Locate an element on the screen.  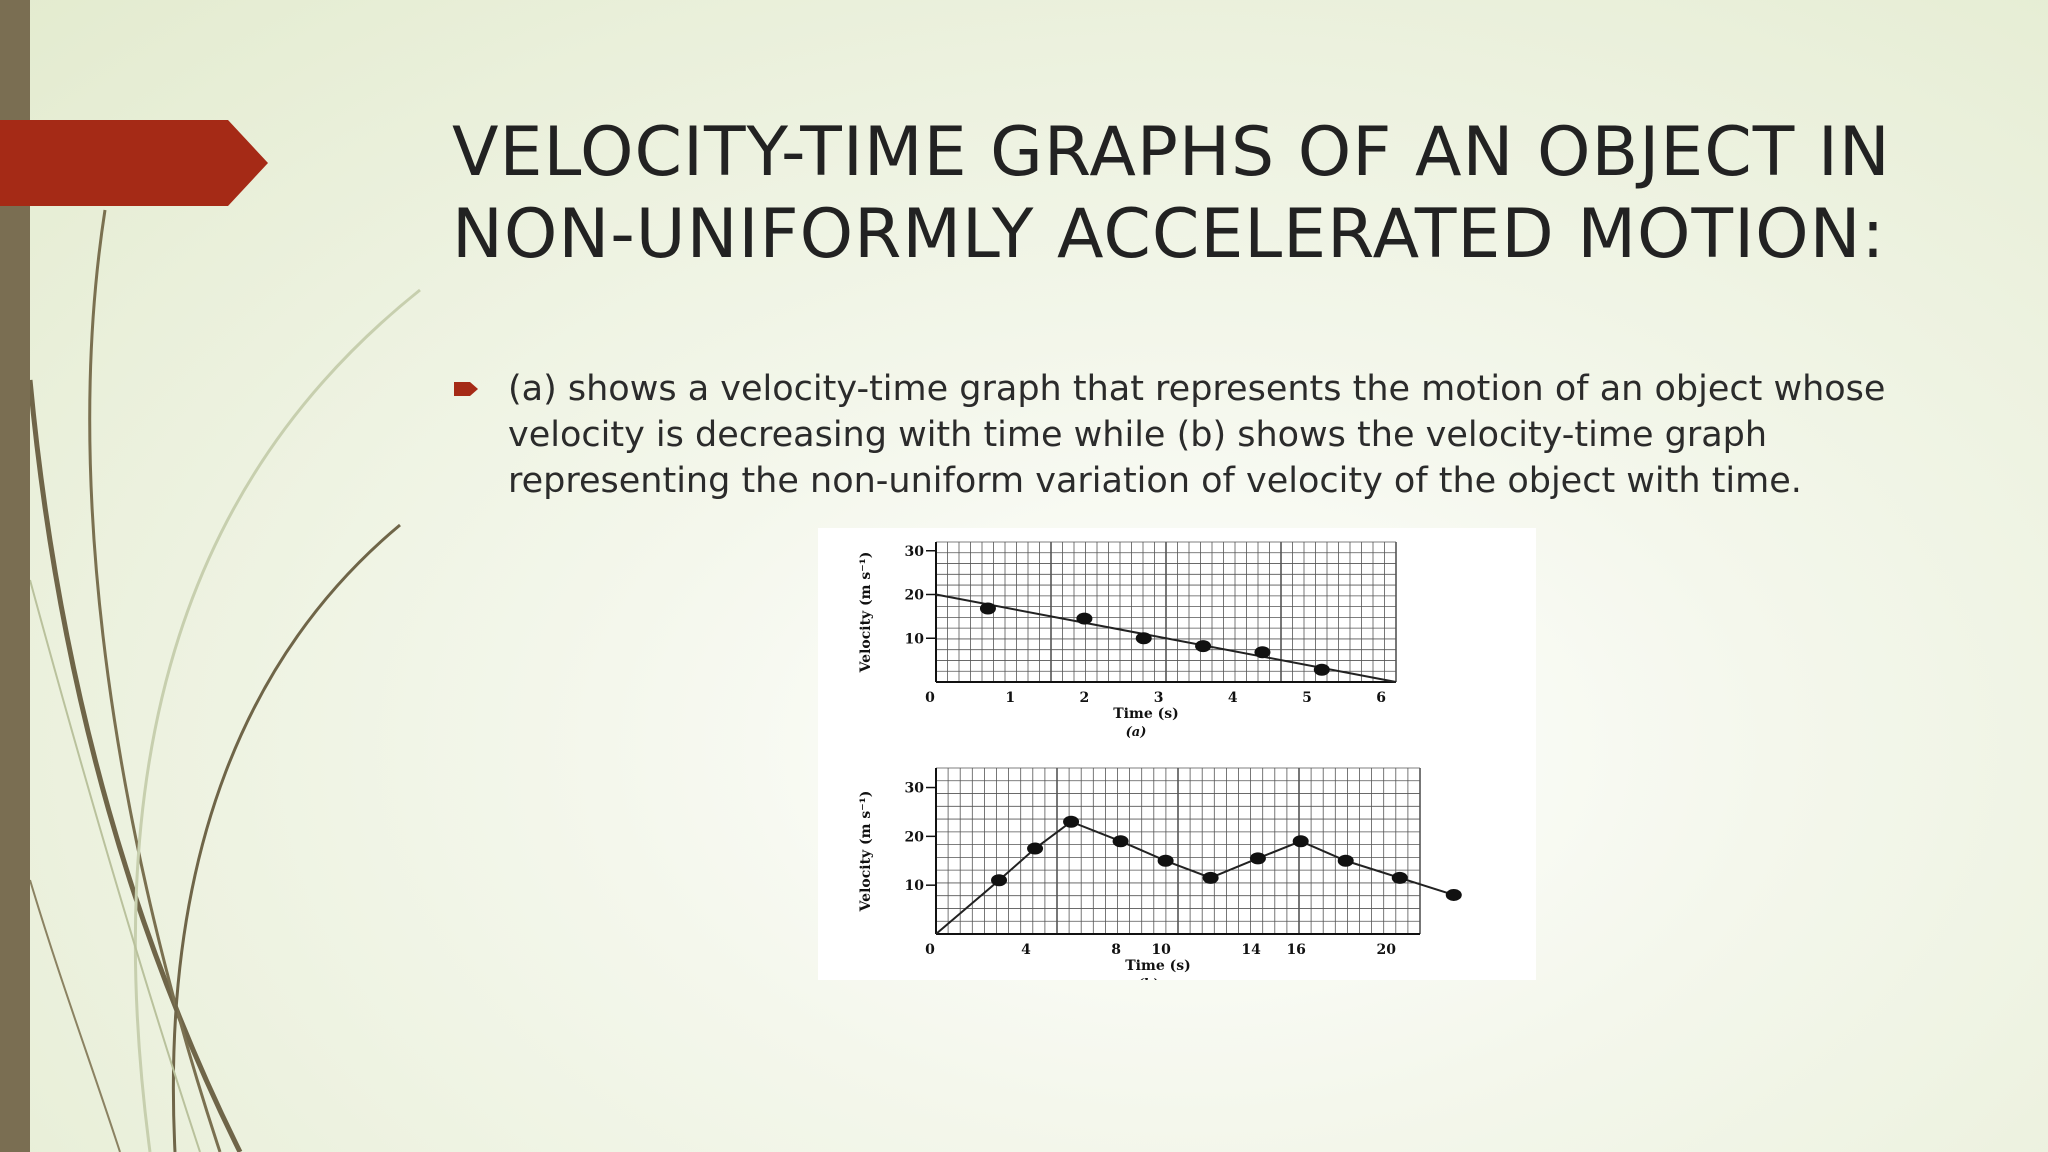
x-tick-label: 1 is located at coordinates (1010, 698).